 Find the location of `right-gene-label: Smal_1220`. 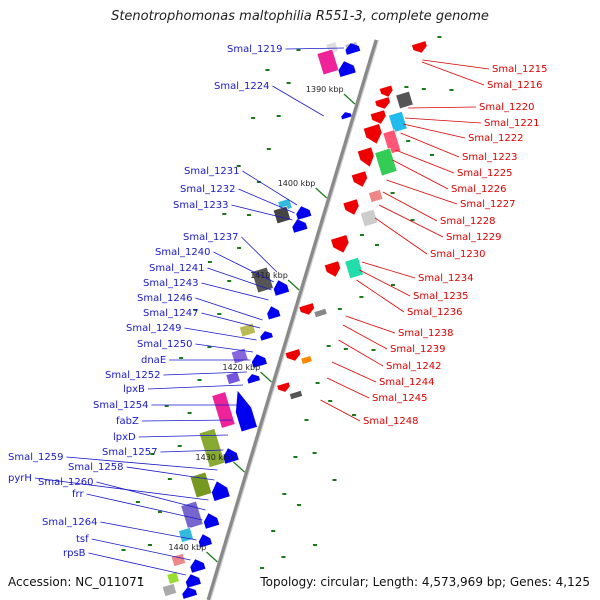

right-gene-label: Smal_1220 is located at coordinates (506, 107).